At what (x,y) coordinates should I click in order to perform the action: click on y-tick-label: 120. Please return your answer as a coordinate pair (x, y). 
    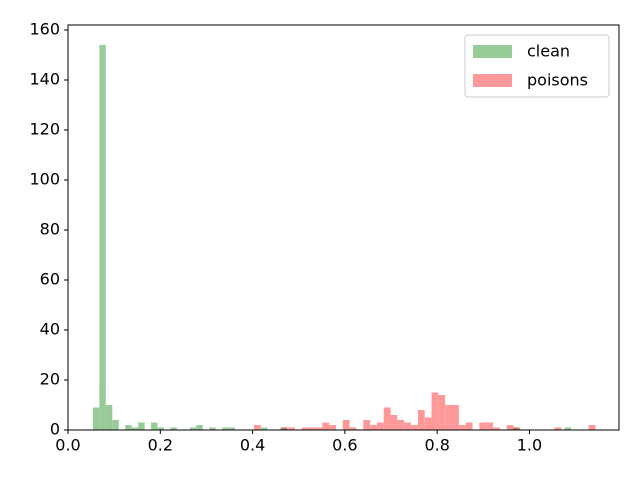
    Looking at the image, I should click on (44, 129).